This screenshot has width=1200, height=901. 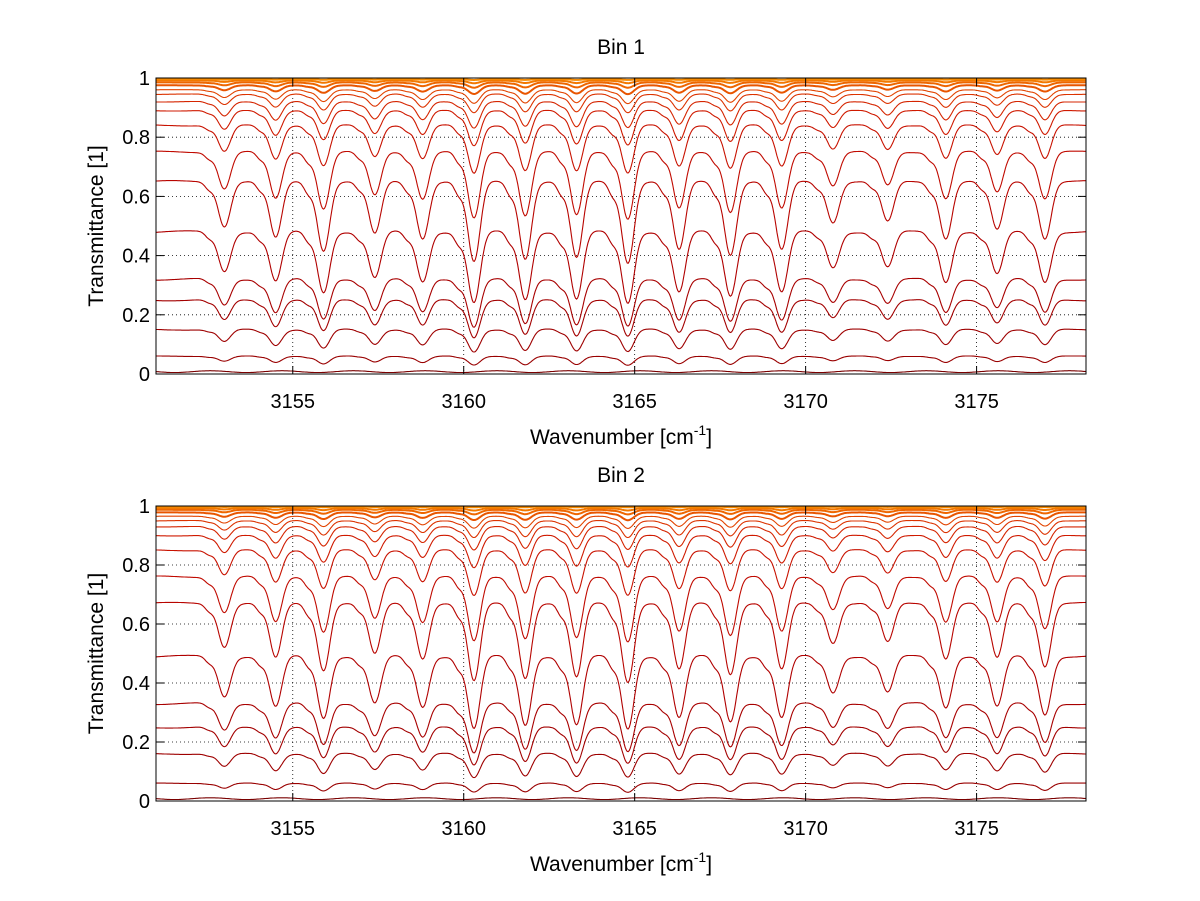 I want to click on chart-title: Bin 1, so click(x=621, y=47).